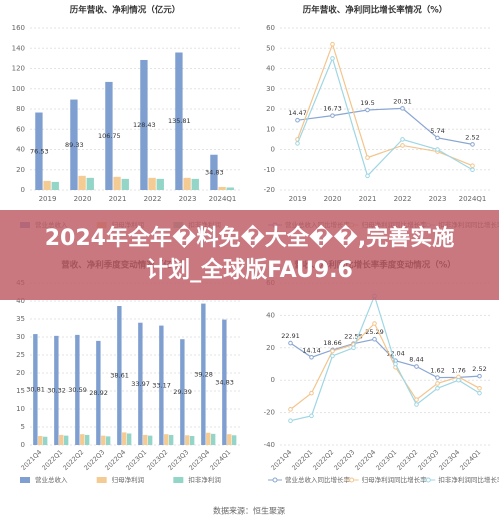  What do you see at coordinates (270, 28) in the screenshot?
I see `y-tick-label: 60` at bounding box center [270, 28].